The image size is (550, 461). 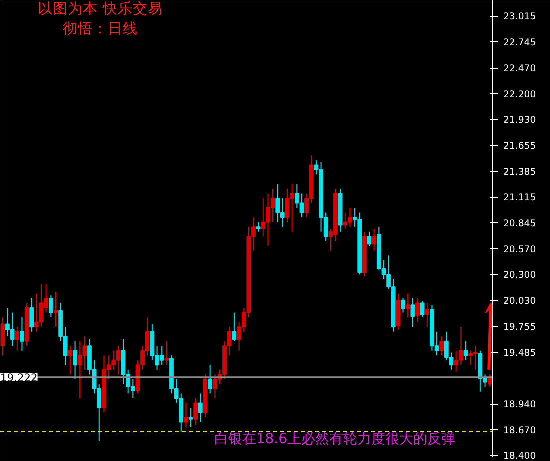 I want to click on y-tick-label: 20.300, so click(x=520, y=276).